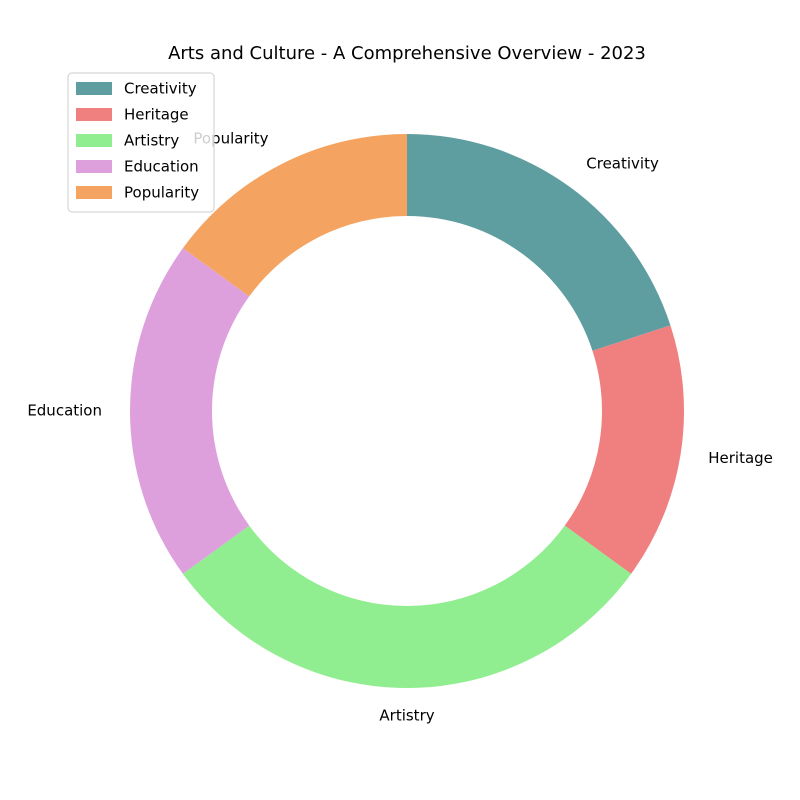  I want to click on legend-label-artistry: Artistry, so click(151, 141).